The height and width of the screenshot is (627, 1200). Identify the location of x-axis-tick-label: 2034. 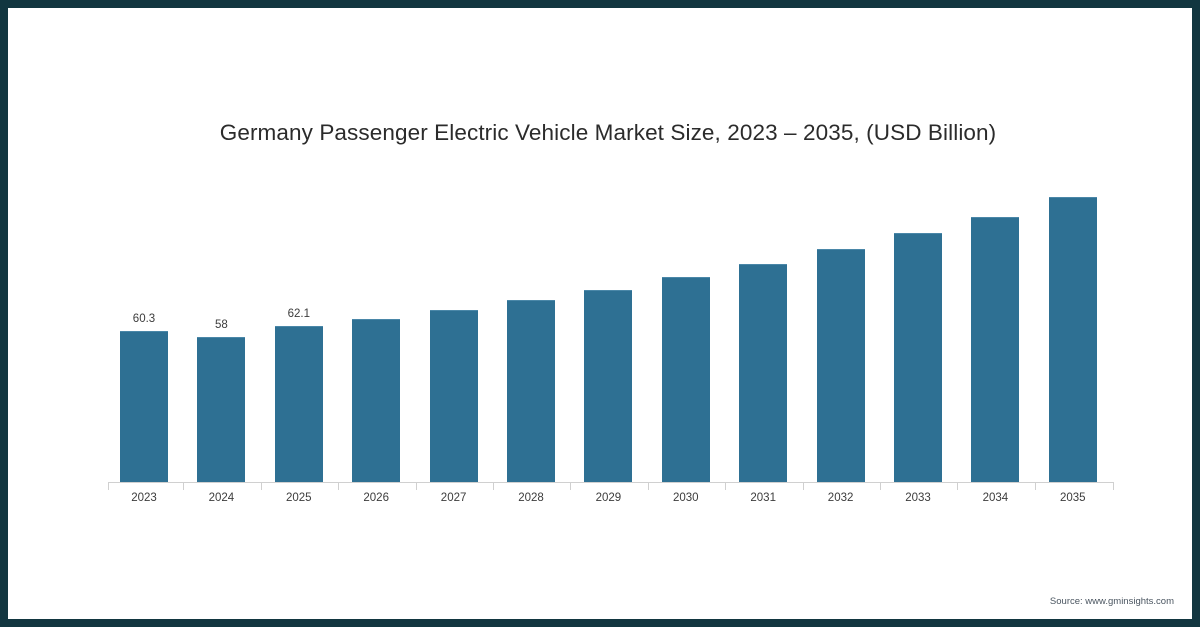
(995, 498).